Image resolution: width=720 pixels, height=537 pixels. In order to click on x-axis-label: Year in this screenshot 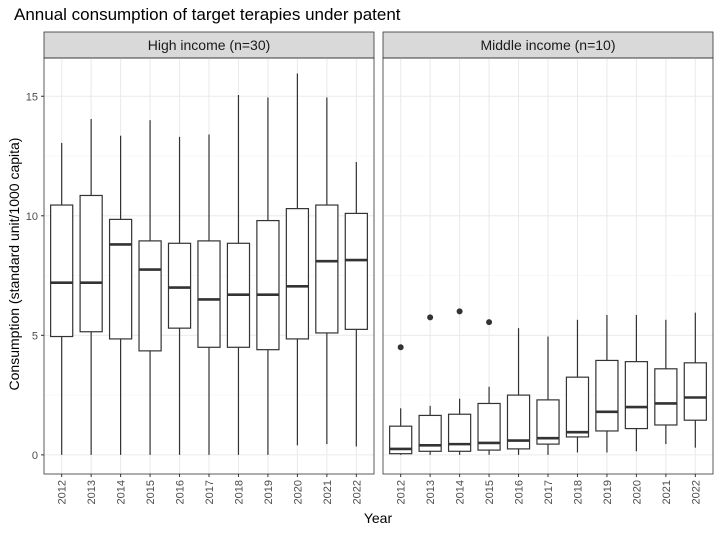, I will do `click(378, 518)`.